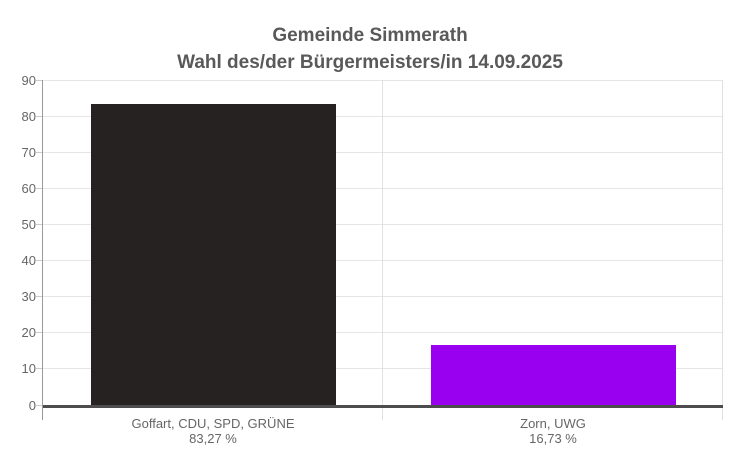 This screenshot has width=740, height=453. I want to click on x-axis-baseline, so click(383, 406).